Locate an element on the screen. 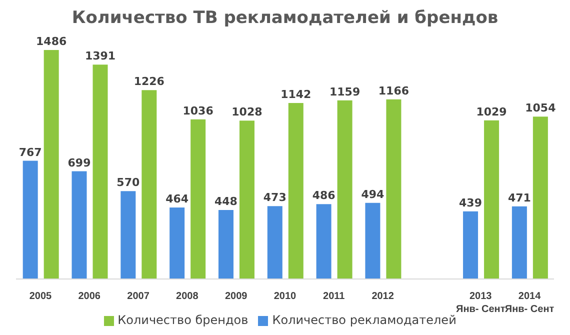  data-label: 471 is located at coordinates (519, 197).